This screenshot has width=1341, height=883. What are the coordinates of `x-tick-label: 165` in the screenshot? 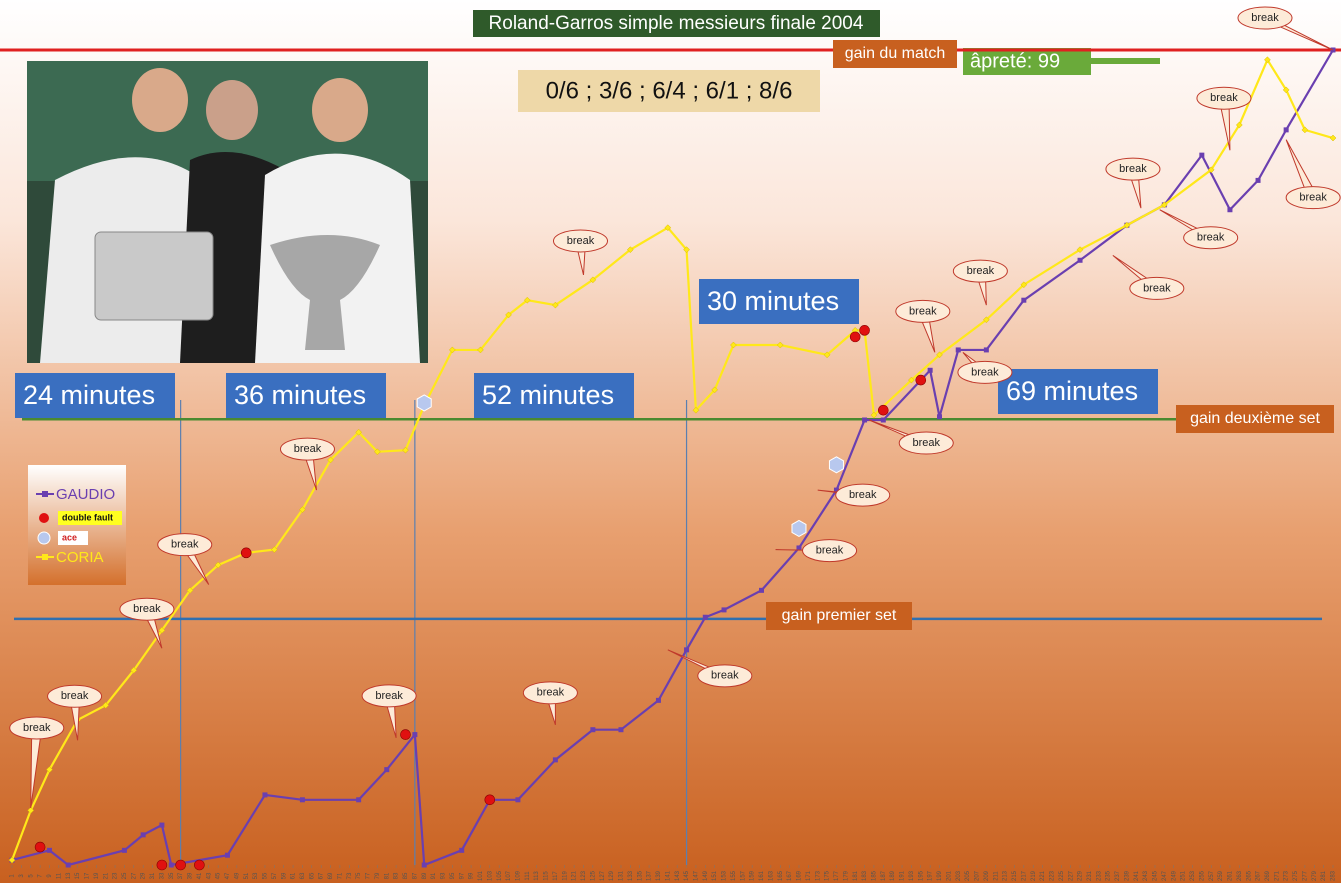 It's located at (781, 875).